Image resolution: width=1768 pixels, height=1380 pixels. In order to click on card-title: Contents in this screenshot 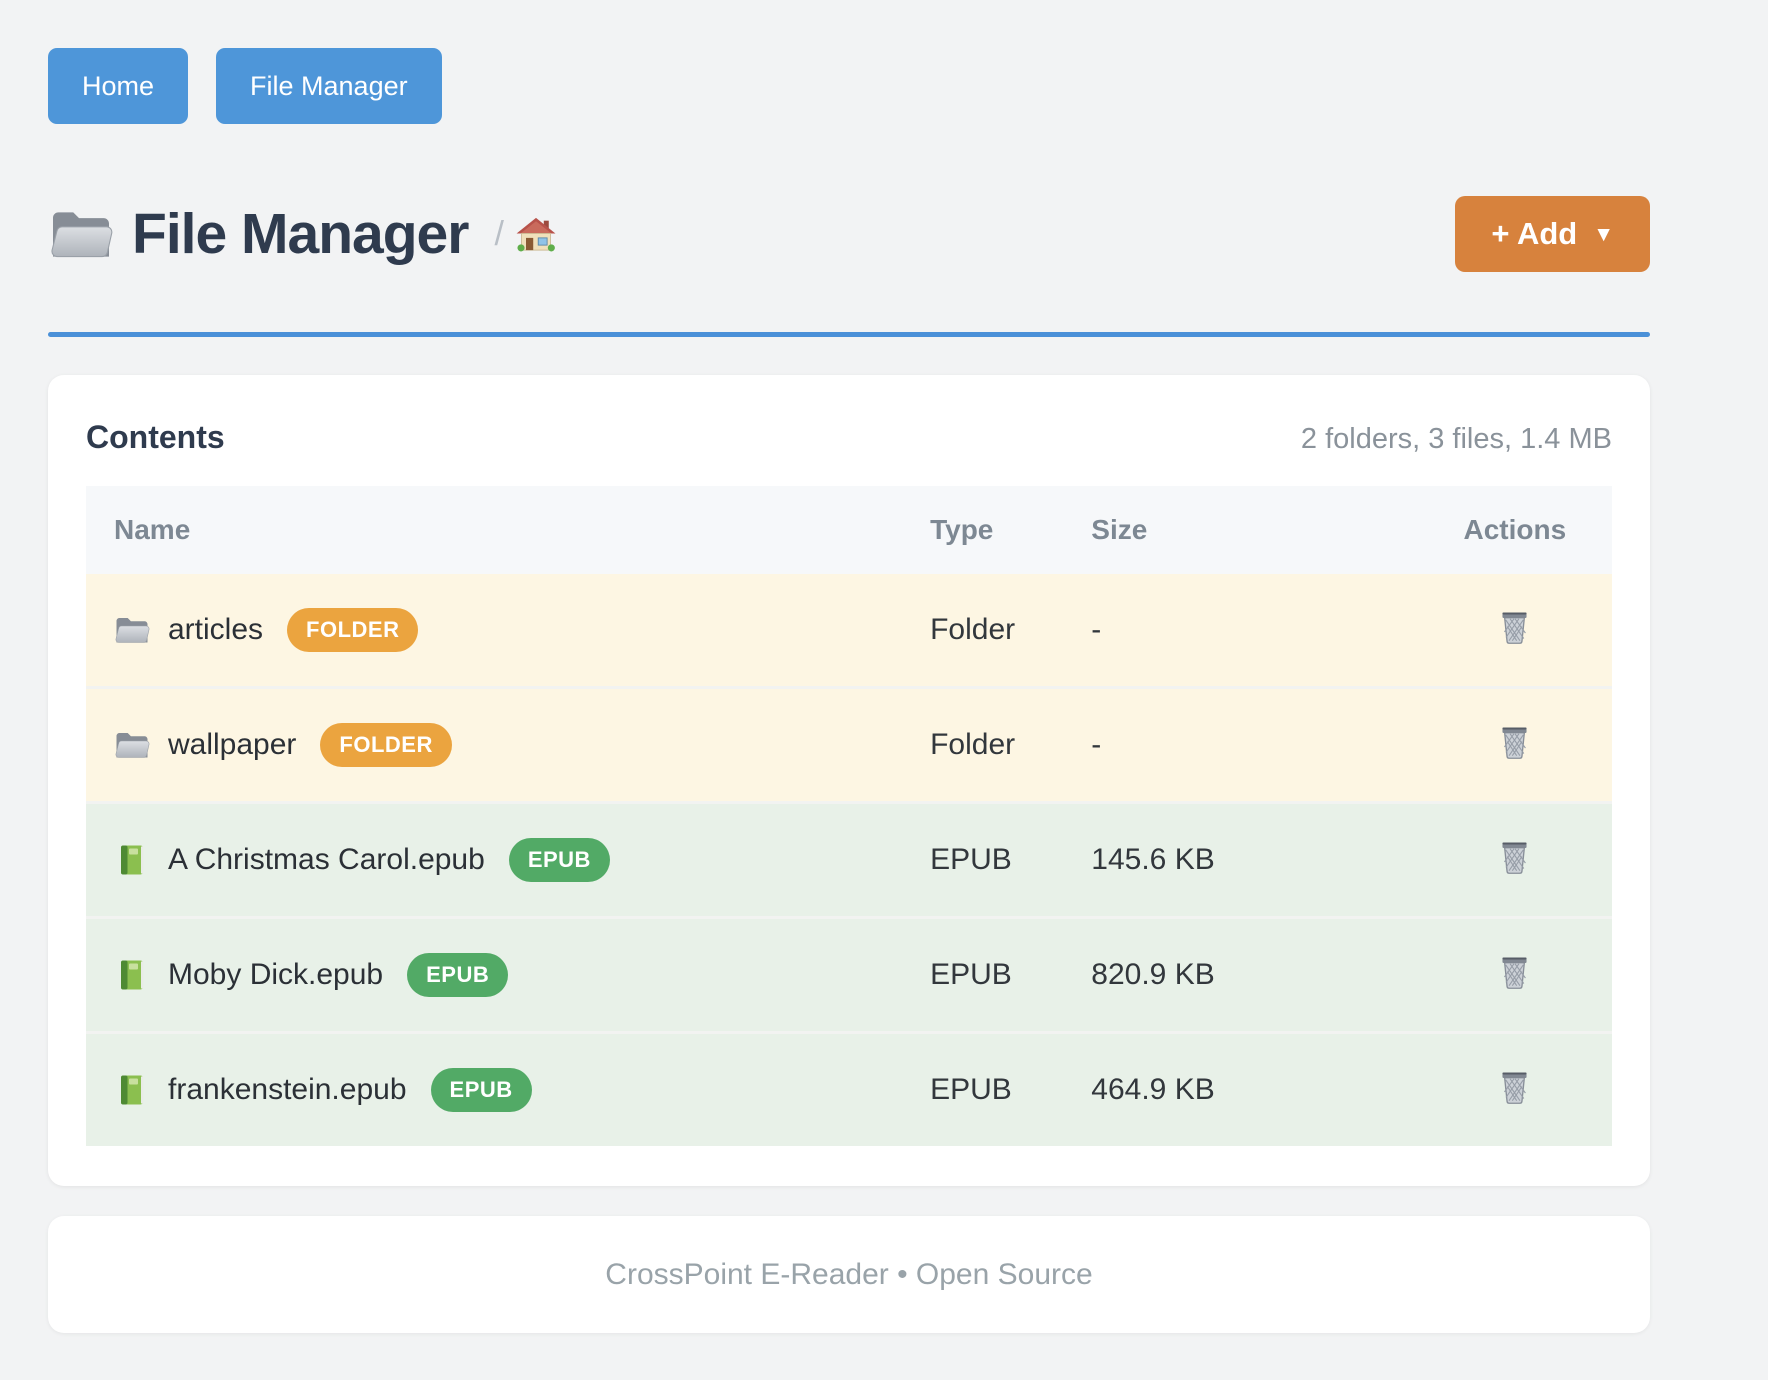, I will do `click(155, 437)`.